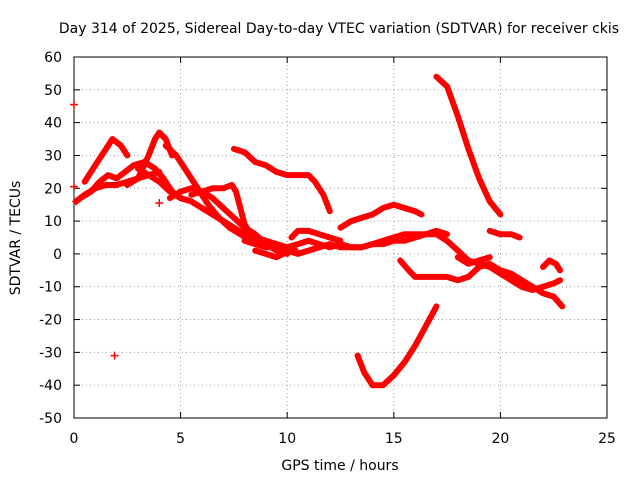 This screenshot has height=480, width=640. I want to click on x-tick-label: 10, so click(287, 439).